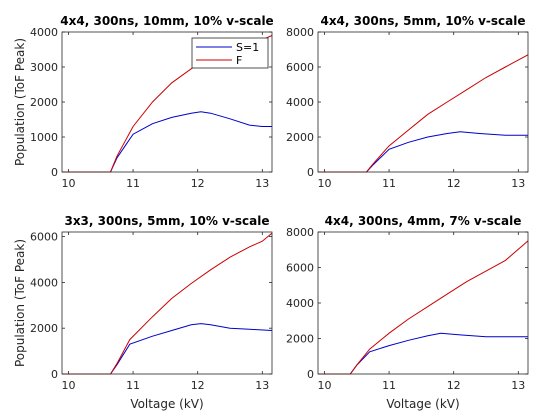 This screenshot has height=420, width=560. What do you see at coordinates (44, 67) in the screenshot?
I see `y-tick-label: 3000` at bounding box center [44, 67].